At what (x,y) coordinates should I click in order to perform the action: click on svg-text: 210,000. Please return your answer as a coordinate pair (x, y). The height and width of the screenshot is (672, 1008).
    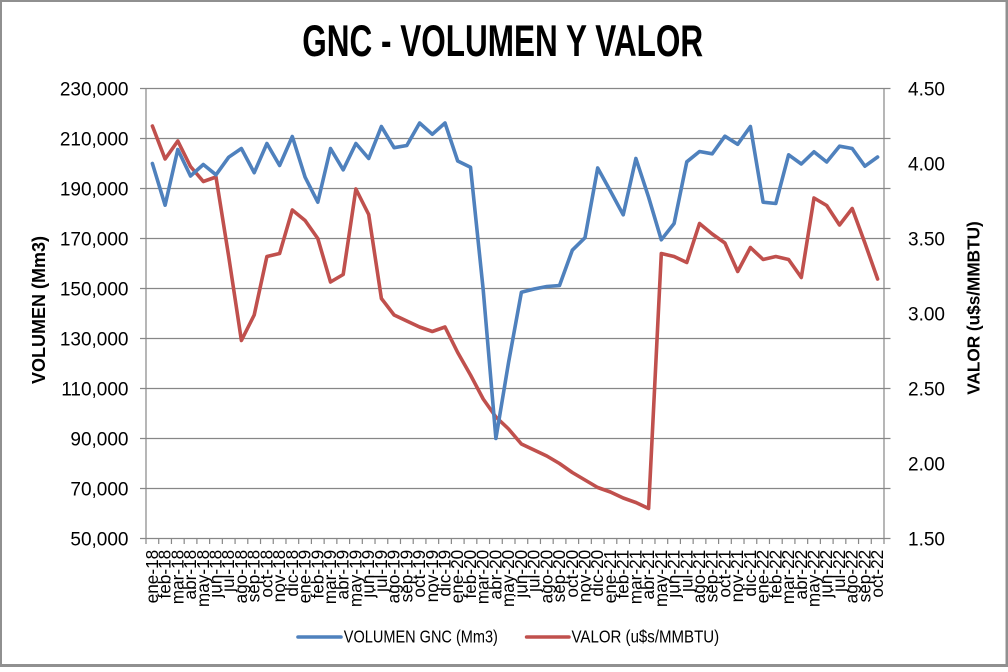
    Looking at the image, I should click on (94, 140).